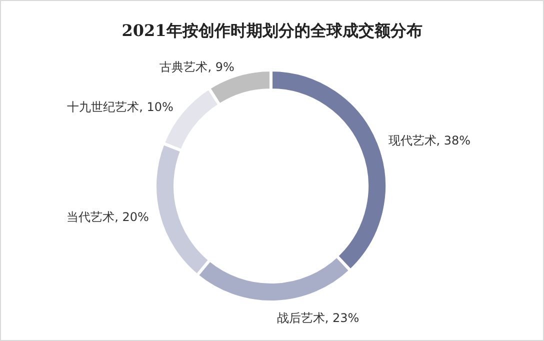  What do you see at coordinates (197, 67) in the screenshot?
I see `slice-label: 古典艺术, 9%` at bounding box center [197, 67].